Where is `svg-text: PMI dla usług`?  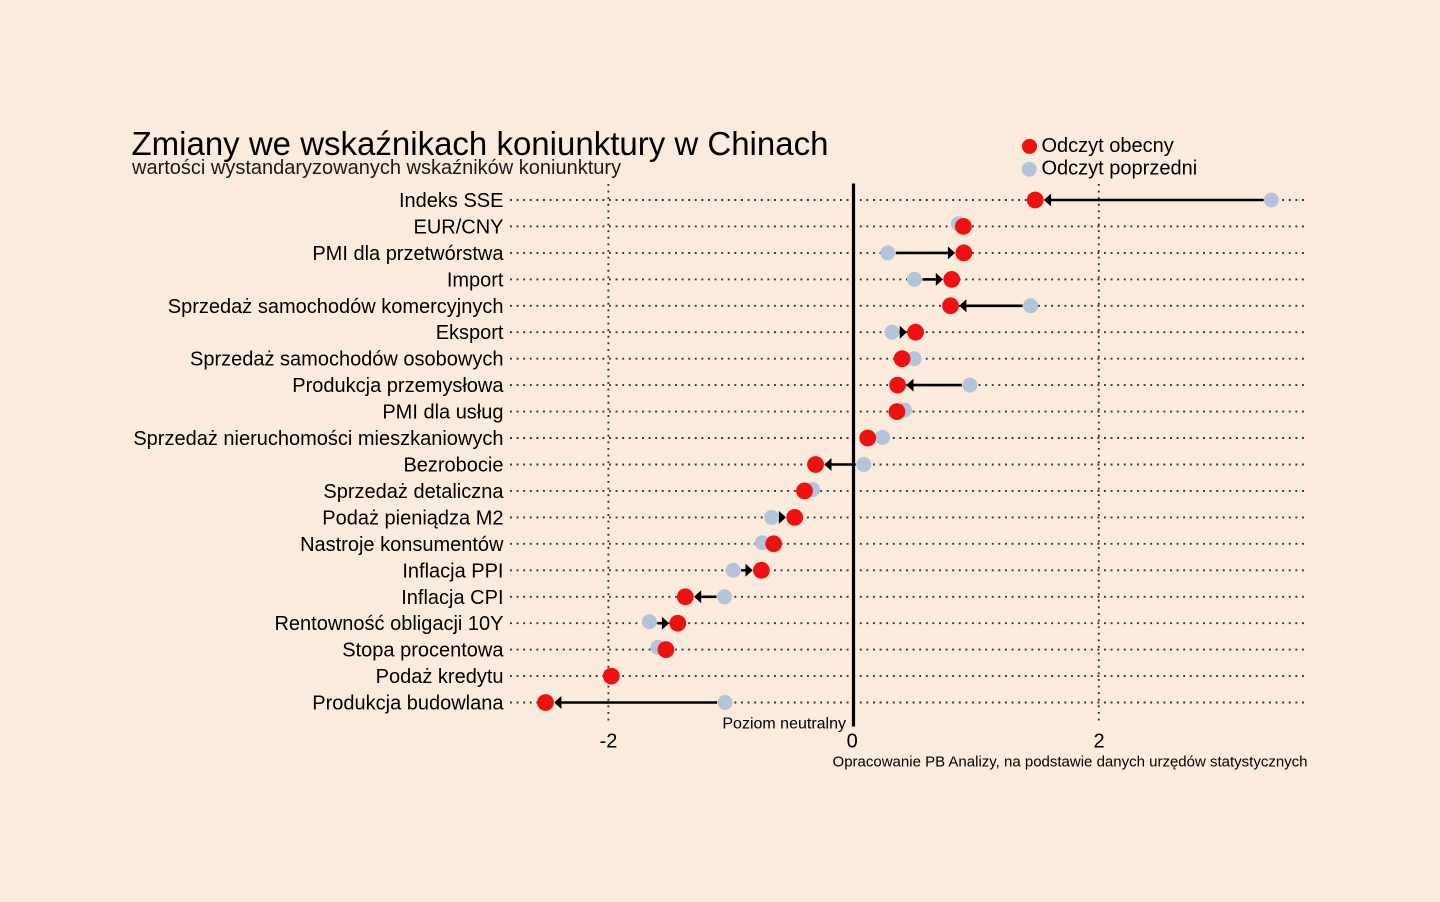
svg-text: PMI dla usług is located at coordinates (442, 413).